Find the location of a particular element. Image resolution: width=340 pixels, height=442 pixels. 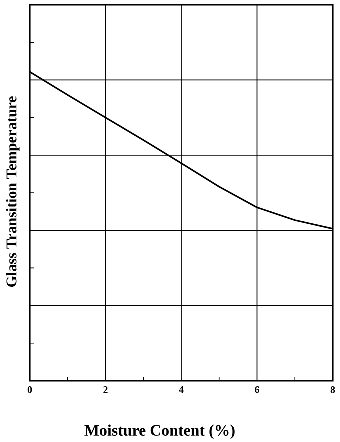

x-tick-label: 6 is located at coordinates (257, 390).